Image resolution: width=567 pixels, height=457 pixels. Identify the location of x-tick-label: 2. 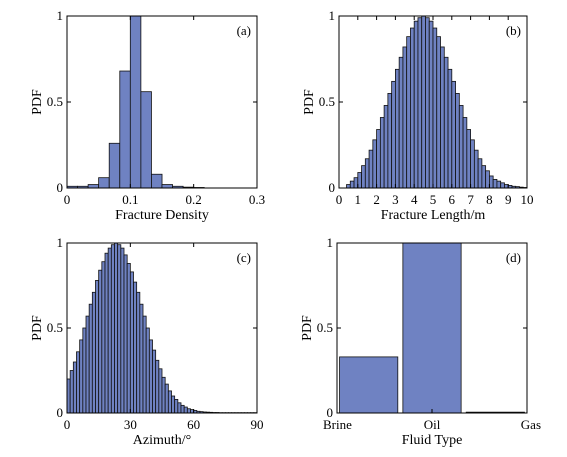
(376, 199).